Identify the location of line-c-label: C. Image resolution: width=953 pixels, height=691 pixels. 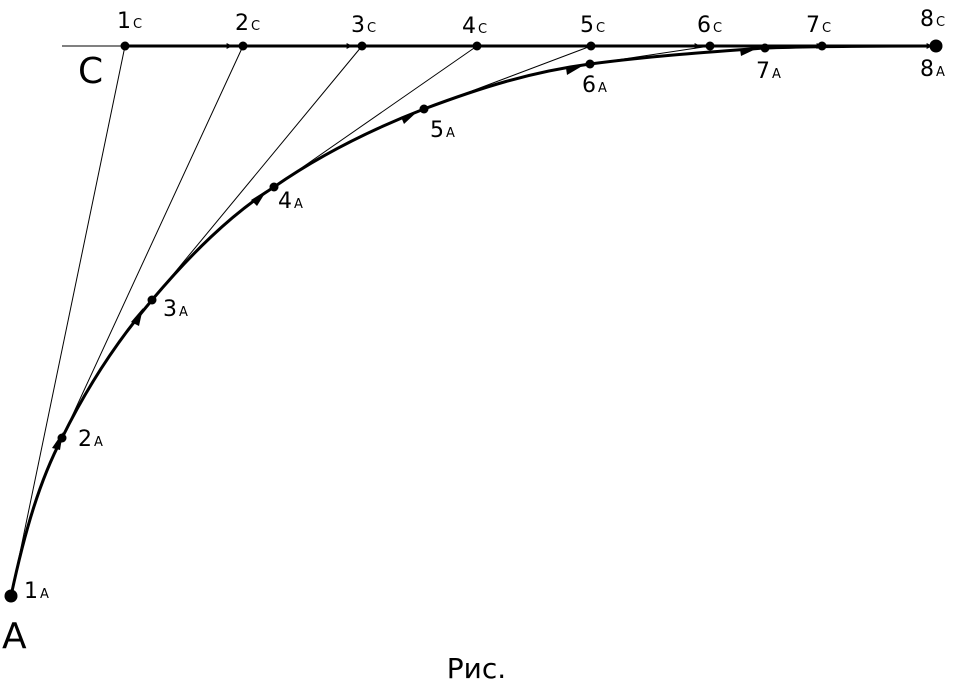
(90, 71).